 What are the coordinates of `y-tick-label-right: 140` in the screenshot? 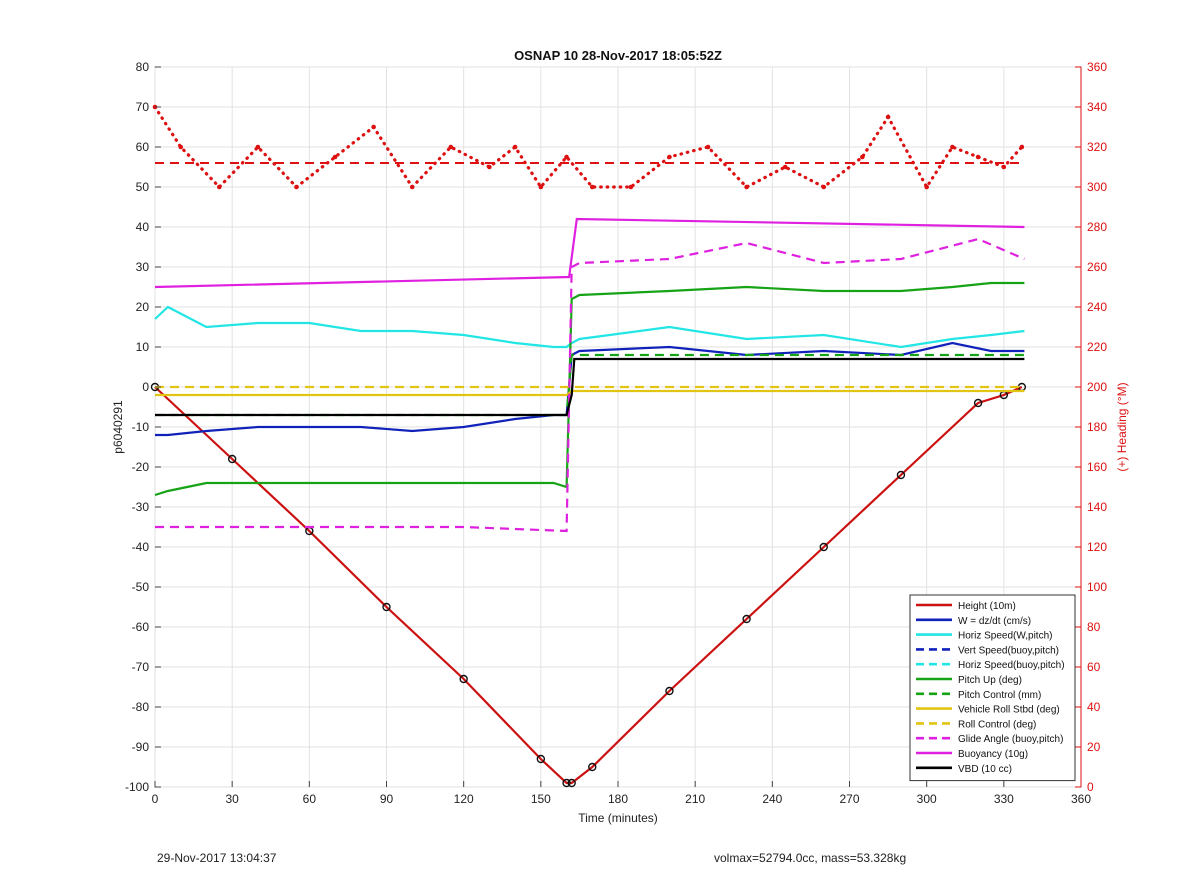 It's located at (1097, 507).